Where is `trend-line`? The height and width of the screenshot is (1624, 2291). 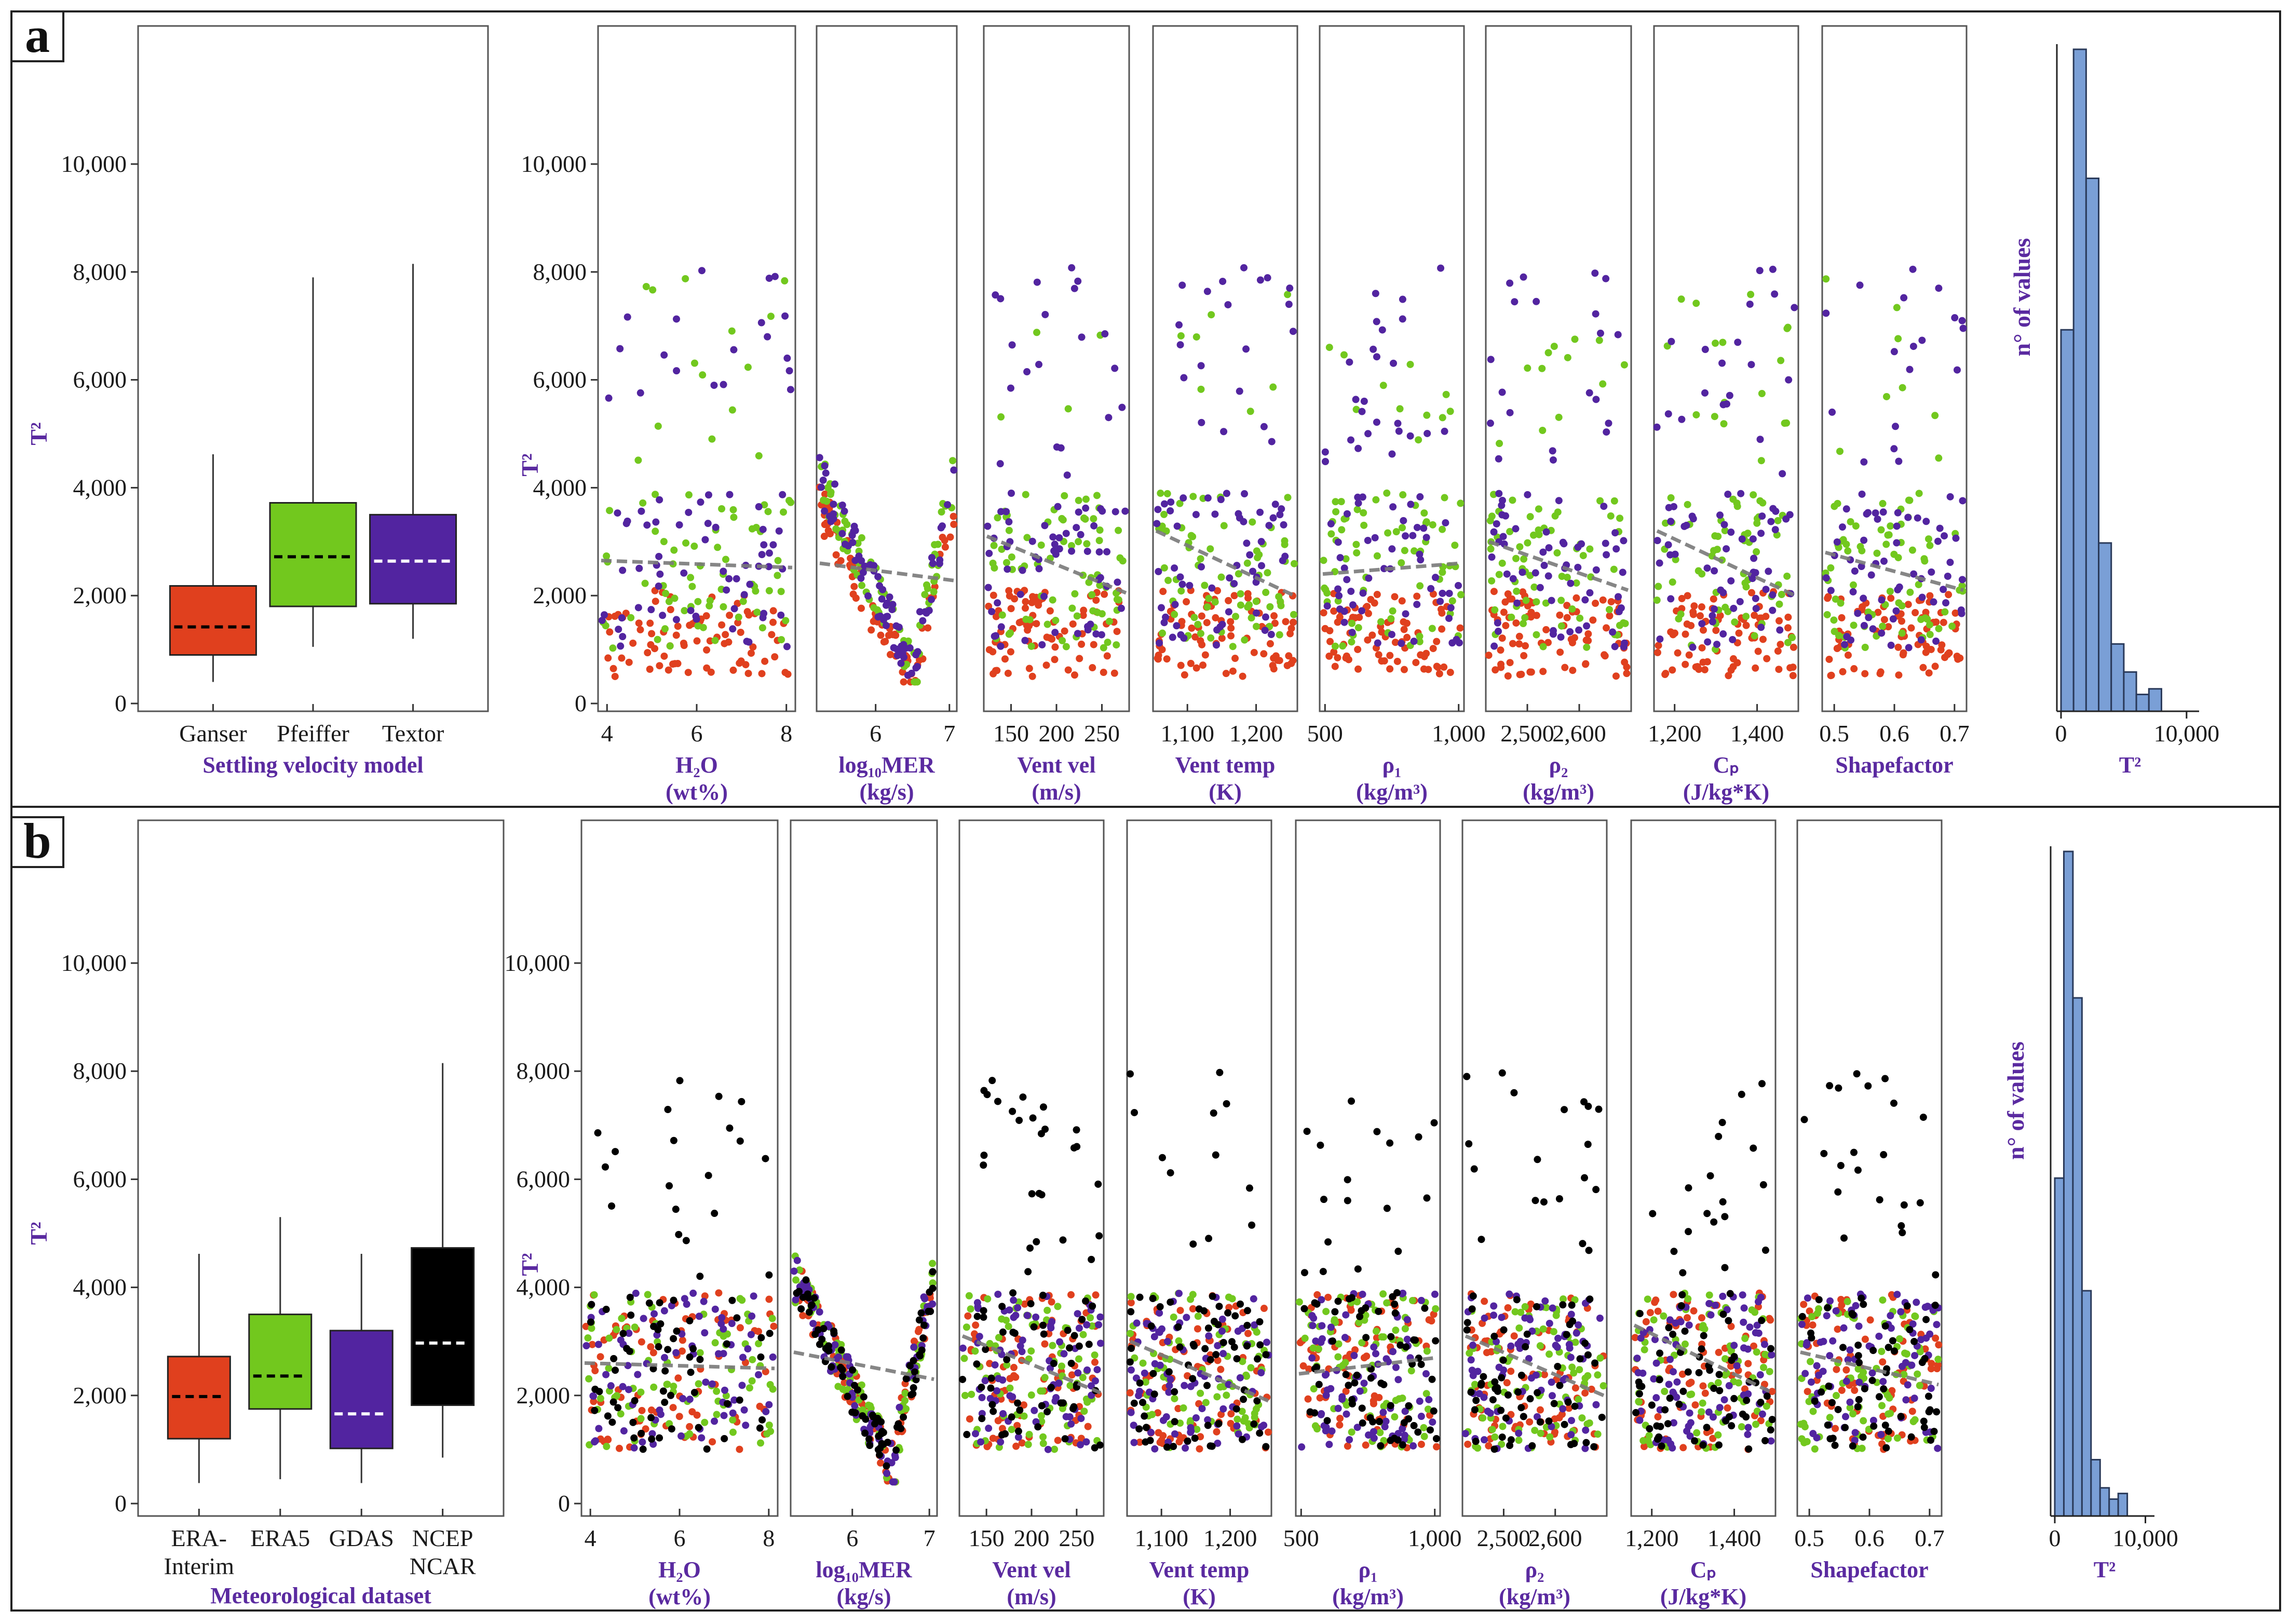 trend-line is located at coordinates (1894, 571).